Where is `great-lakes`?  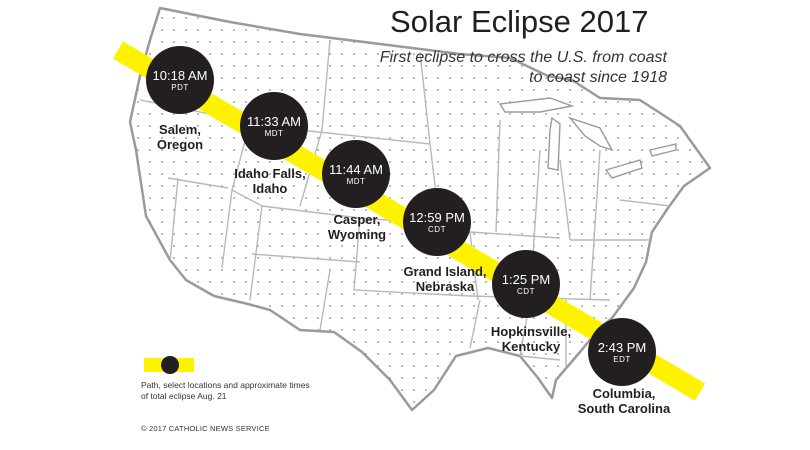
great-lakes is located at coordinates (587, 138).